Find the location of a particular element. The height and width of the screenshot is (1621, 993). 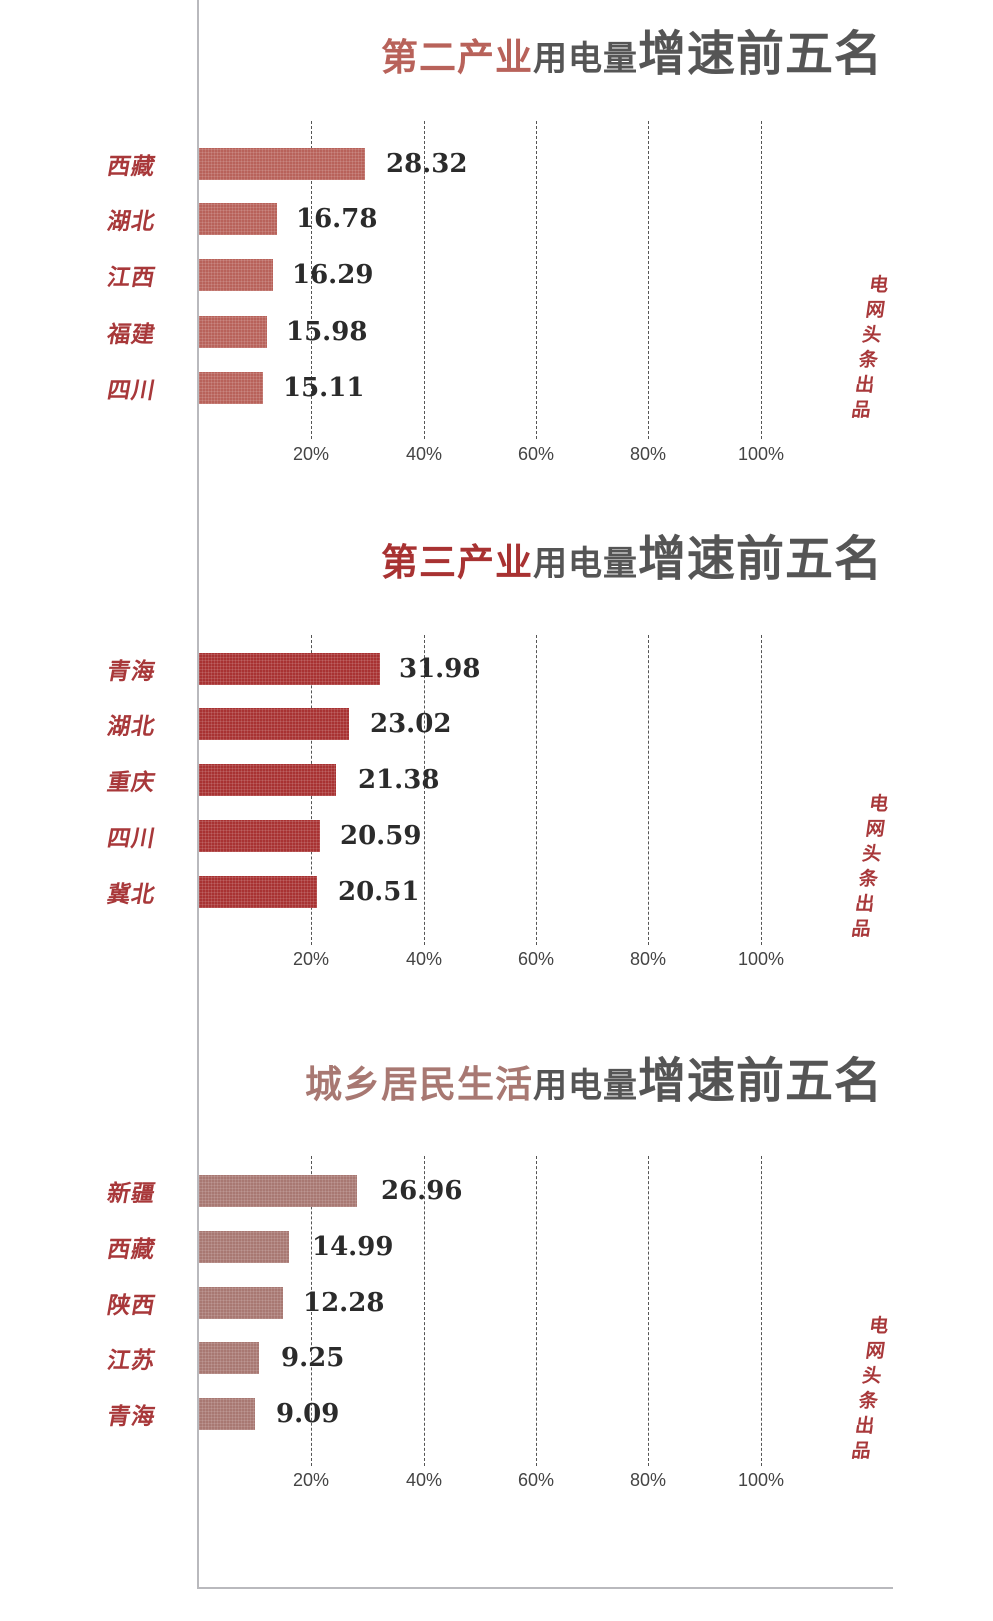

source-credit: 电 网 头 条 出 品 is located at coordinates (869, 1389).